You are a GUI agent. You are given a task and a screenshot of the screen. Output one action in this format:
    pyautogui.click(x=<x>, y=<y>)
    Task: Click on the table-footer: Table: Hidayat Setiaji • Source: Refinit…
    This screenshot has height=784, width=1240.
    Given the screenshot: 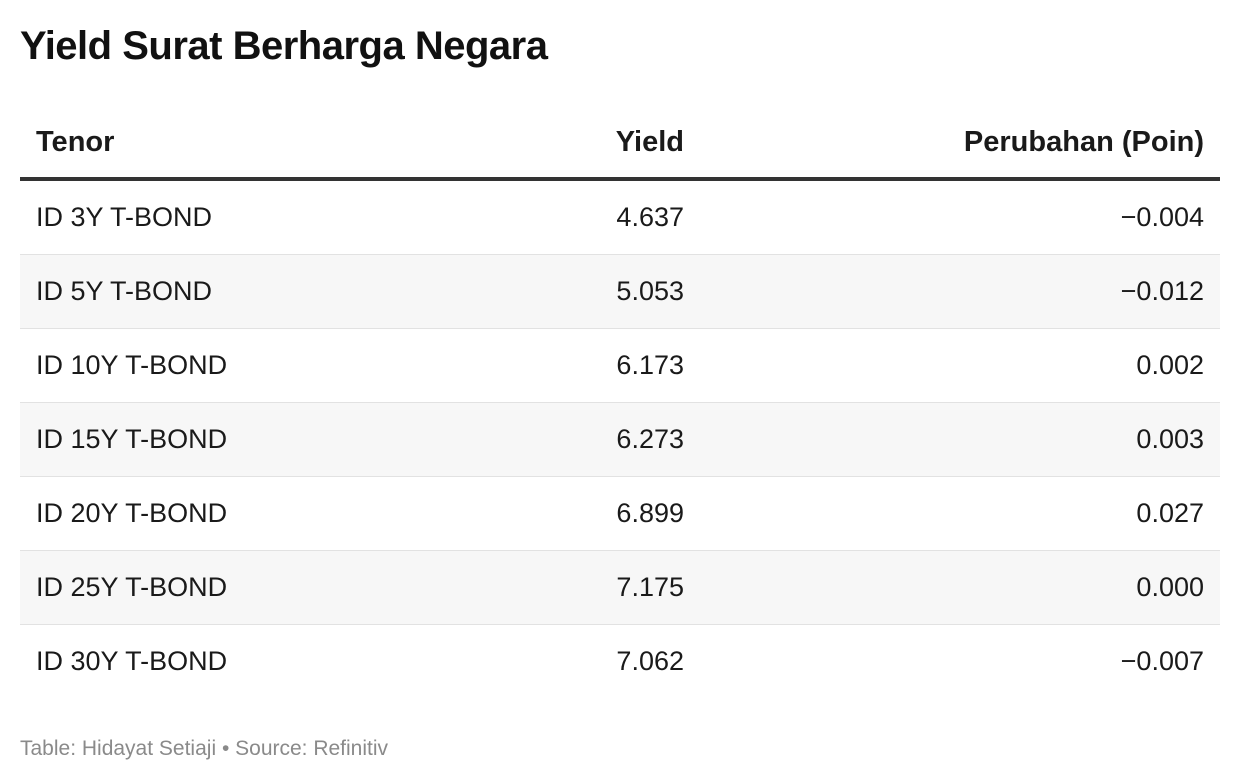 What is the action you would take?
    pyautogui.click(x=204, y=748)
    